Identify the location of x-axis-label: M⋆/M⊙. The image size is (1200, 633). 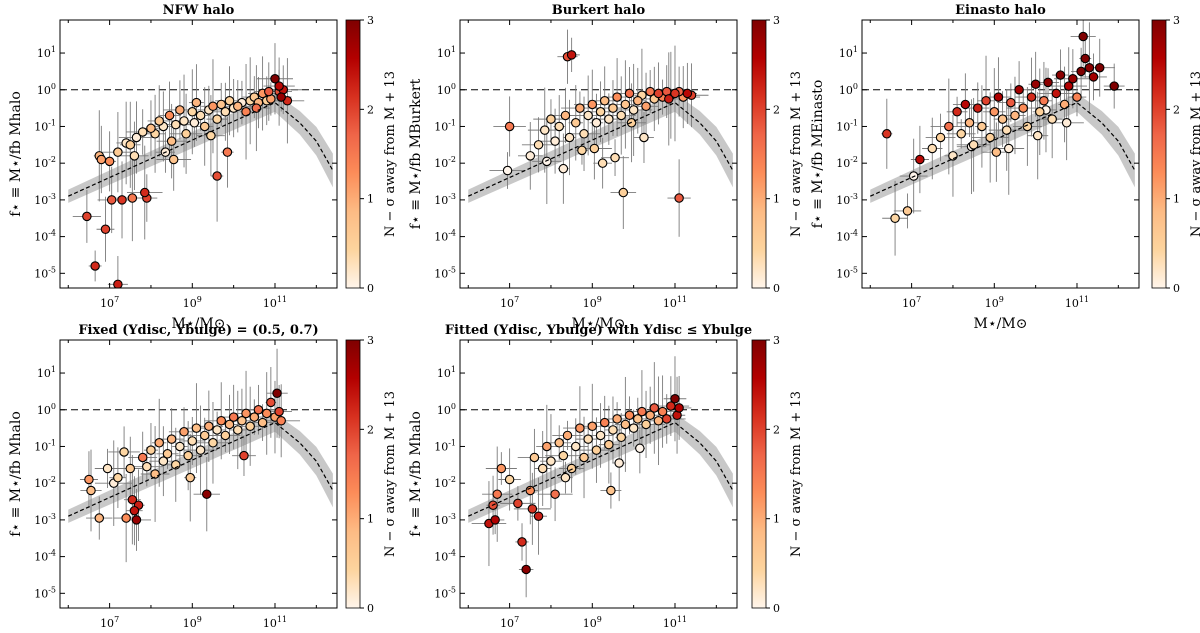
(1001, 324).